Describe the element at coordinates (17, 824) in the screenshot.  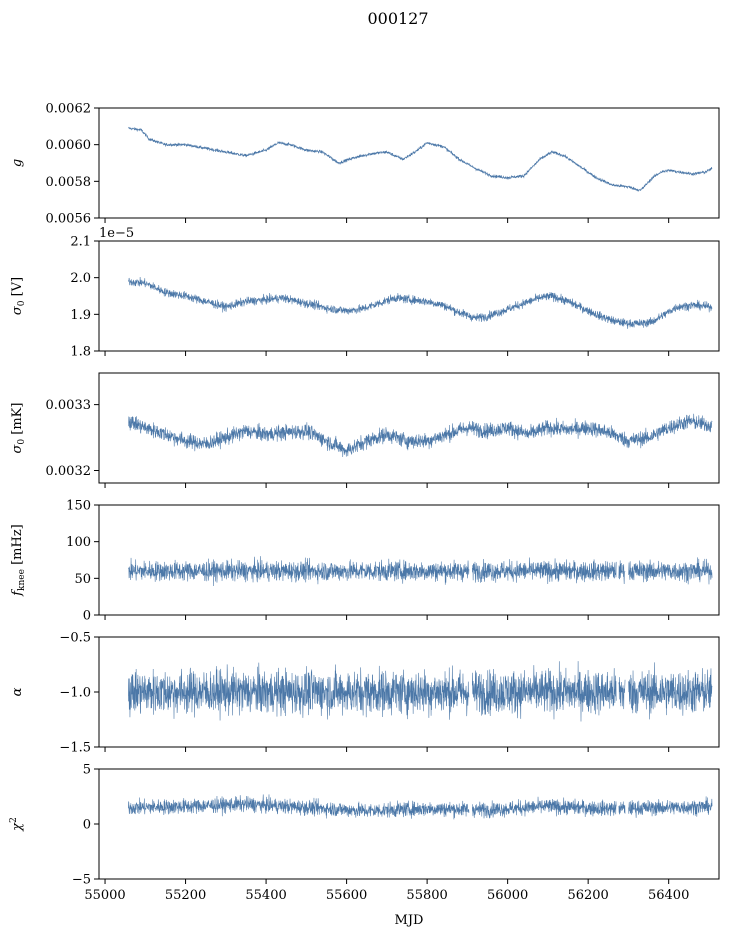
I see `y-axis-label: χ2` at that location.